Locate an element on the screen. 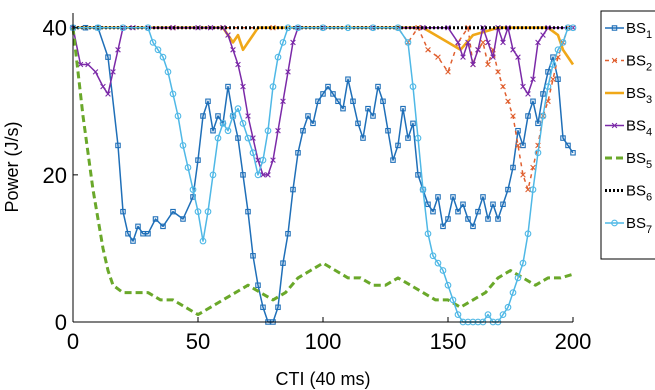 This screenshot has width=655, height=390. legend-label: BS1 is located at coordinates (639, 30).